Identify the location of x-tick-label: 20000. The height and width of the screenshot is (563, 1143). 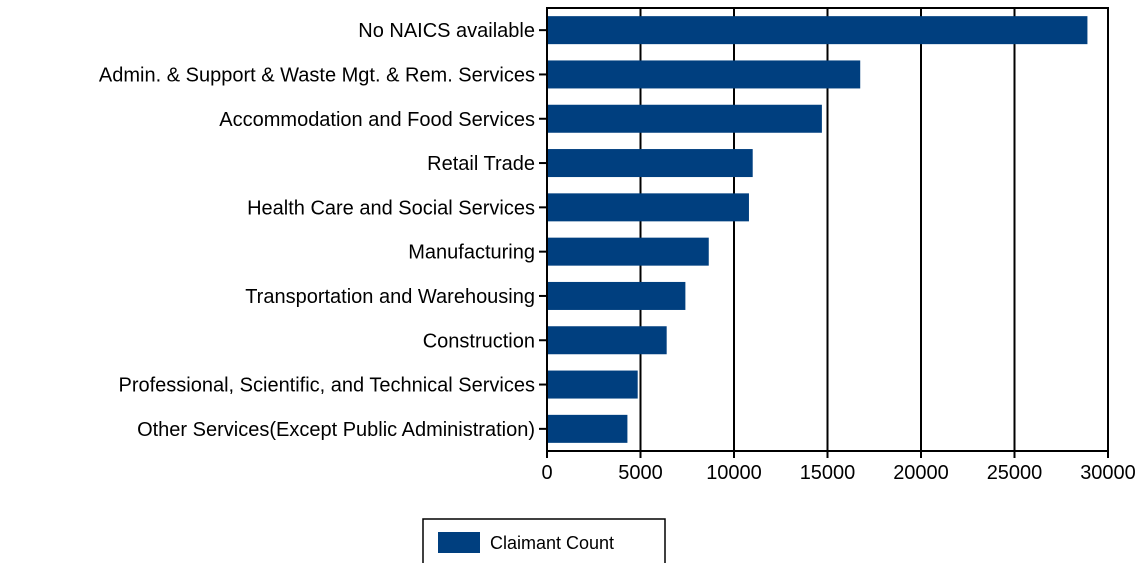
(921, 473).